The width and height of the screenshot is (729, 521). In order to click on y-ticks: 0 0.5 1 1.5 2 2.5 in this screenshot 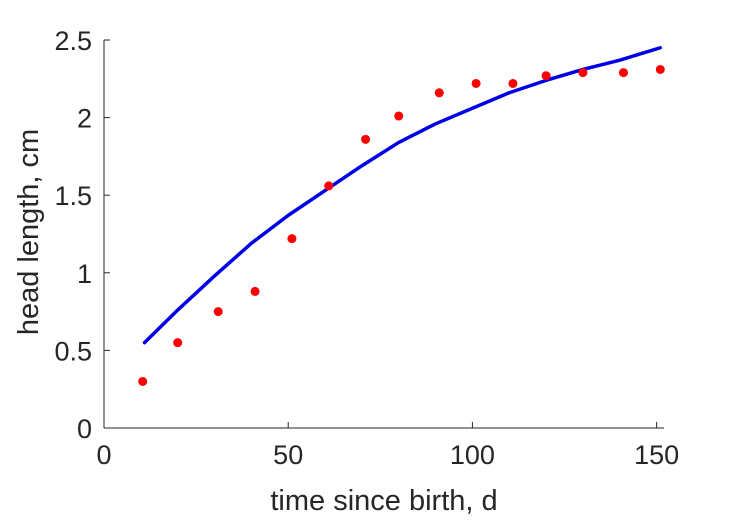, I will do `click(82, 235)`.